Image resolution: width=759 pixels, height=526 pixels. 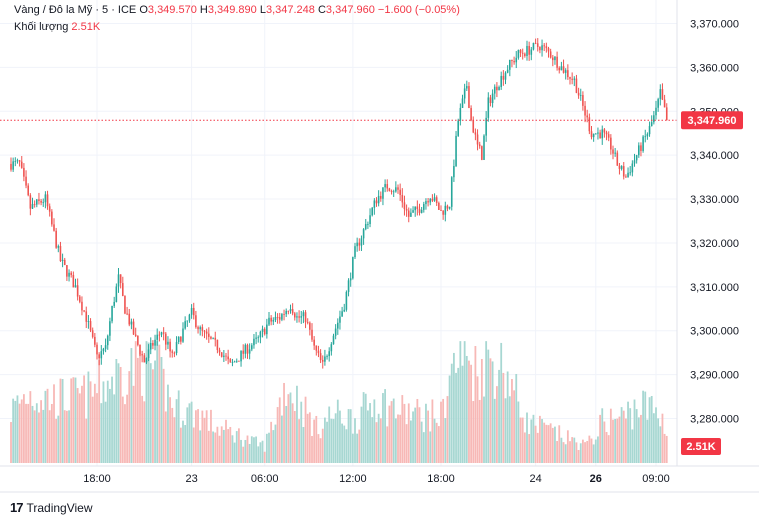 I want to click on tradingview-name: TradingView, so click(x=59, y=507).